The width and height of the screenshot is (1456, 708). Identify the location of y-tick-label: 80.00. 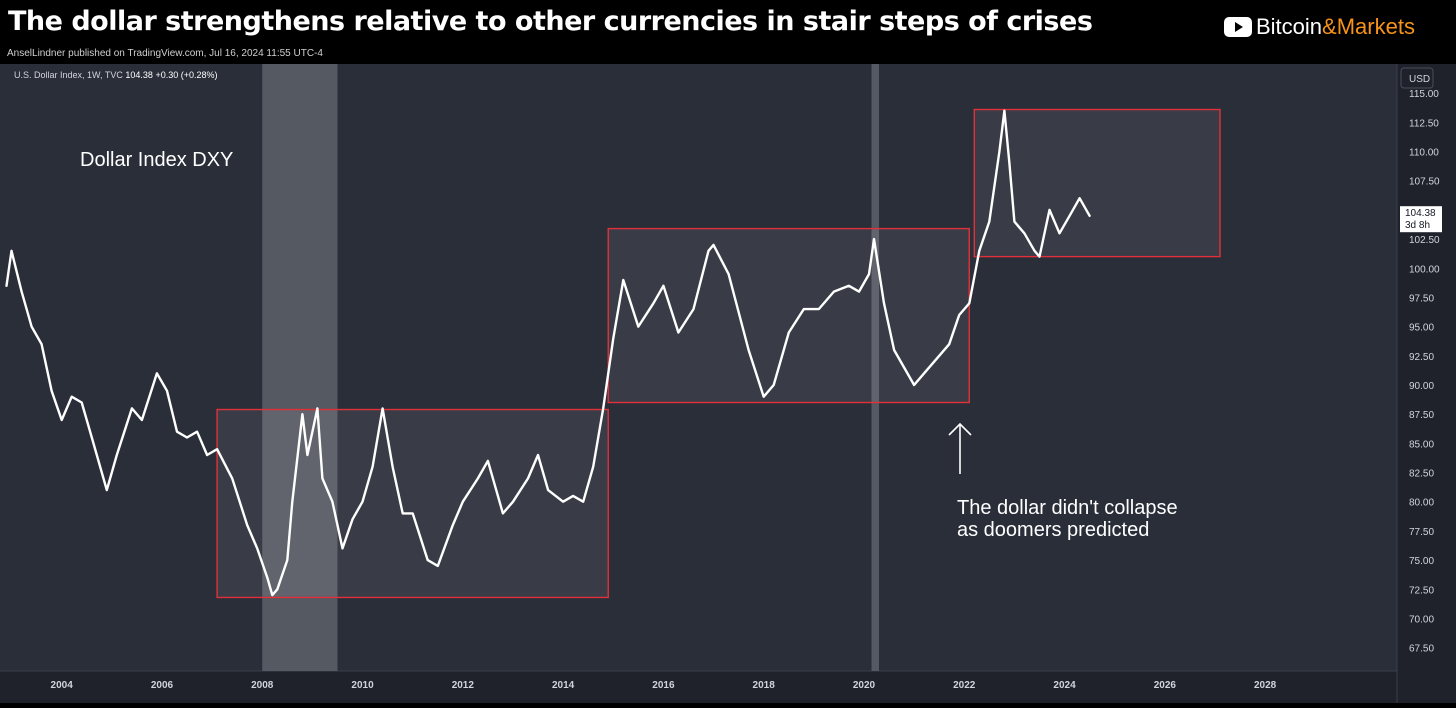
(1421, 503).